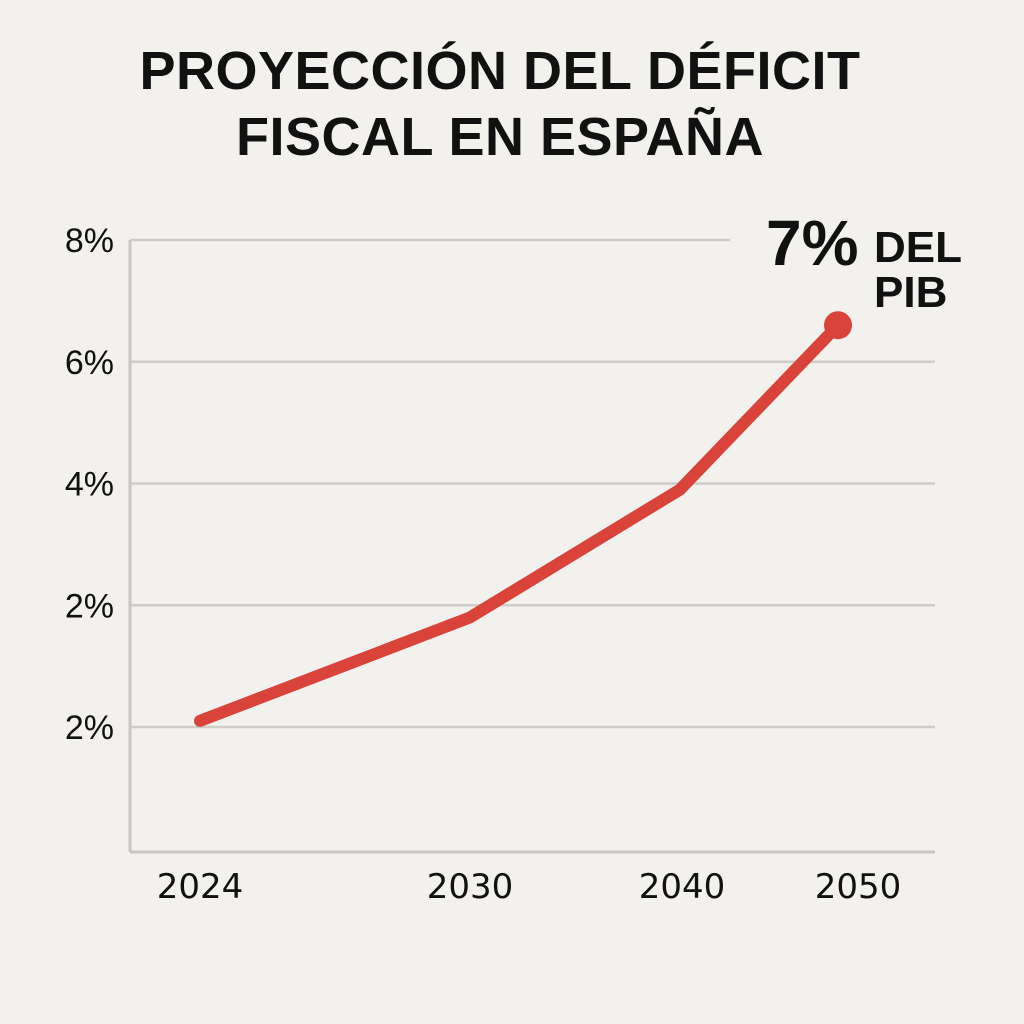 The width and height of the screenshot is (1024, 1024). What do you see at coordinates (918, 247) in the screenshot?
I see `annotation-text-line-1: DEL` at bounding box center [918, 247].